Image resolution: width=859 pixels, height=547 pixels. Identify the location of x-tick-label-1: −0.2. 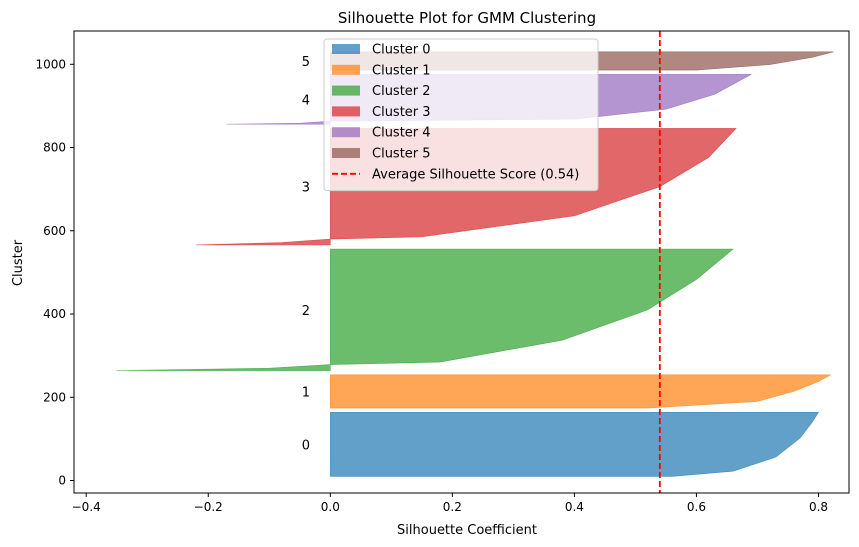
(208, 507).